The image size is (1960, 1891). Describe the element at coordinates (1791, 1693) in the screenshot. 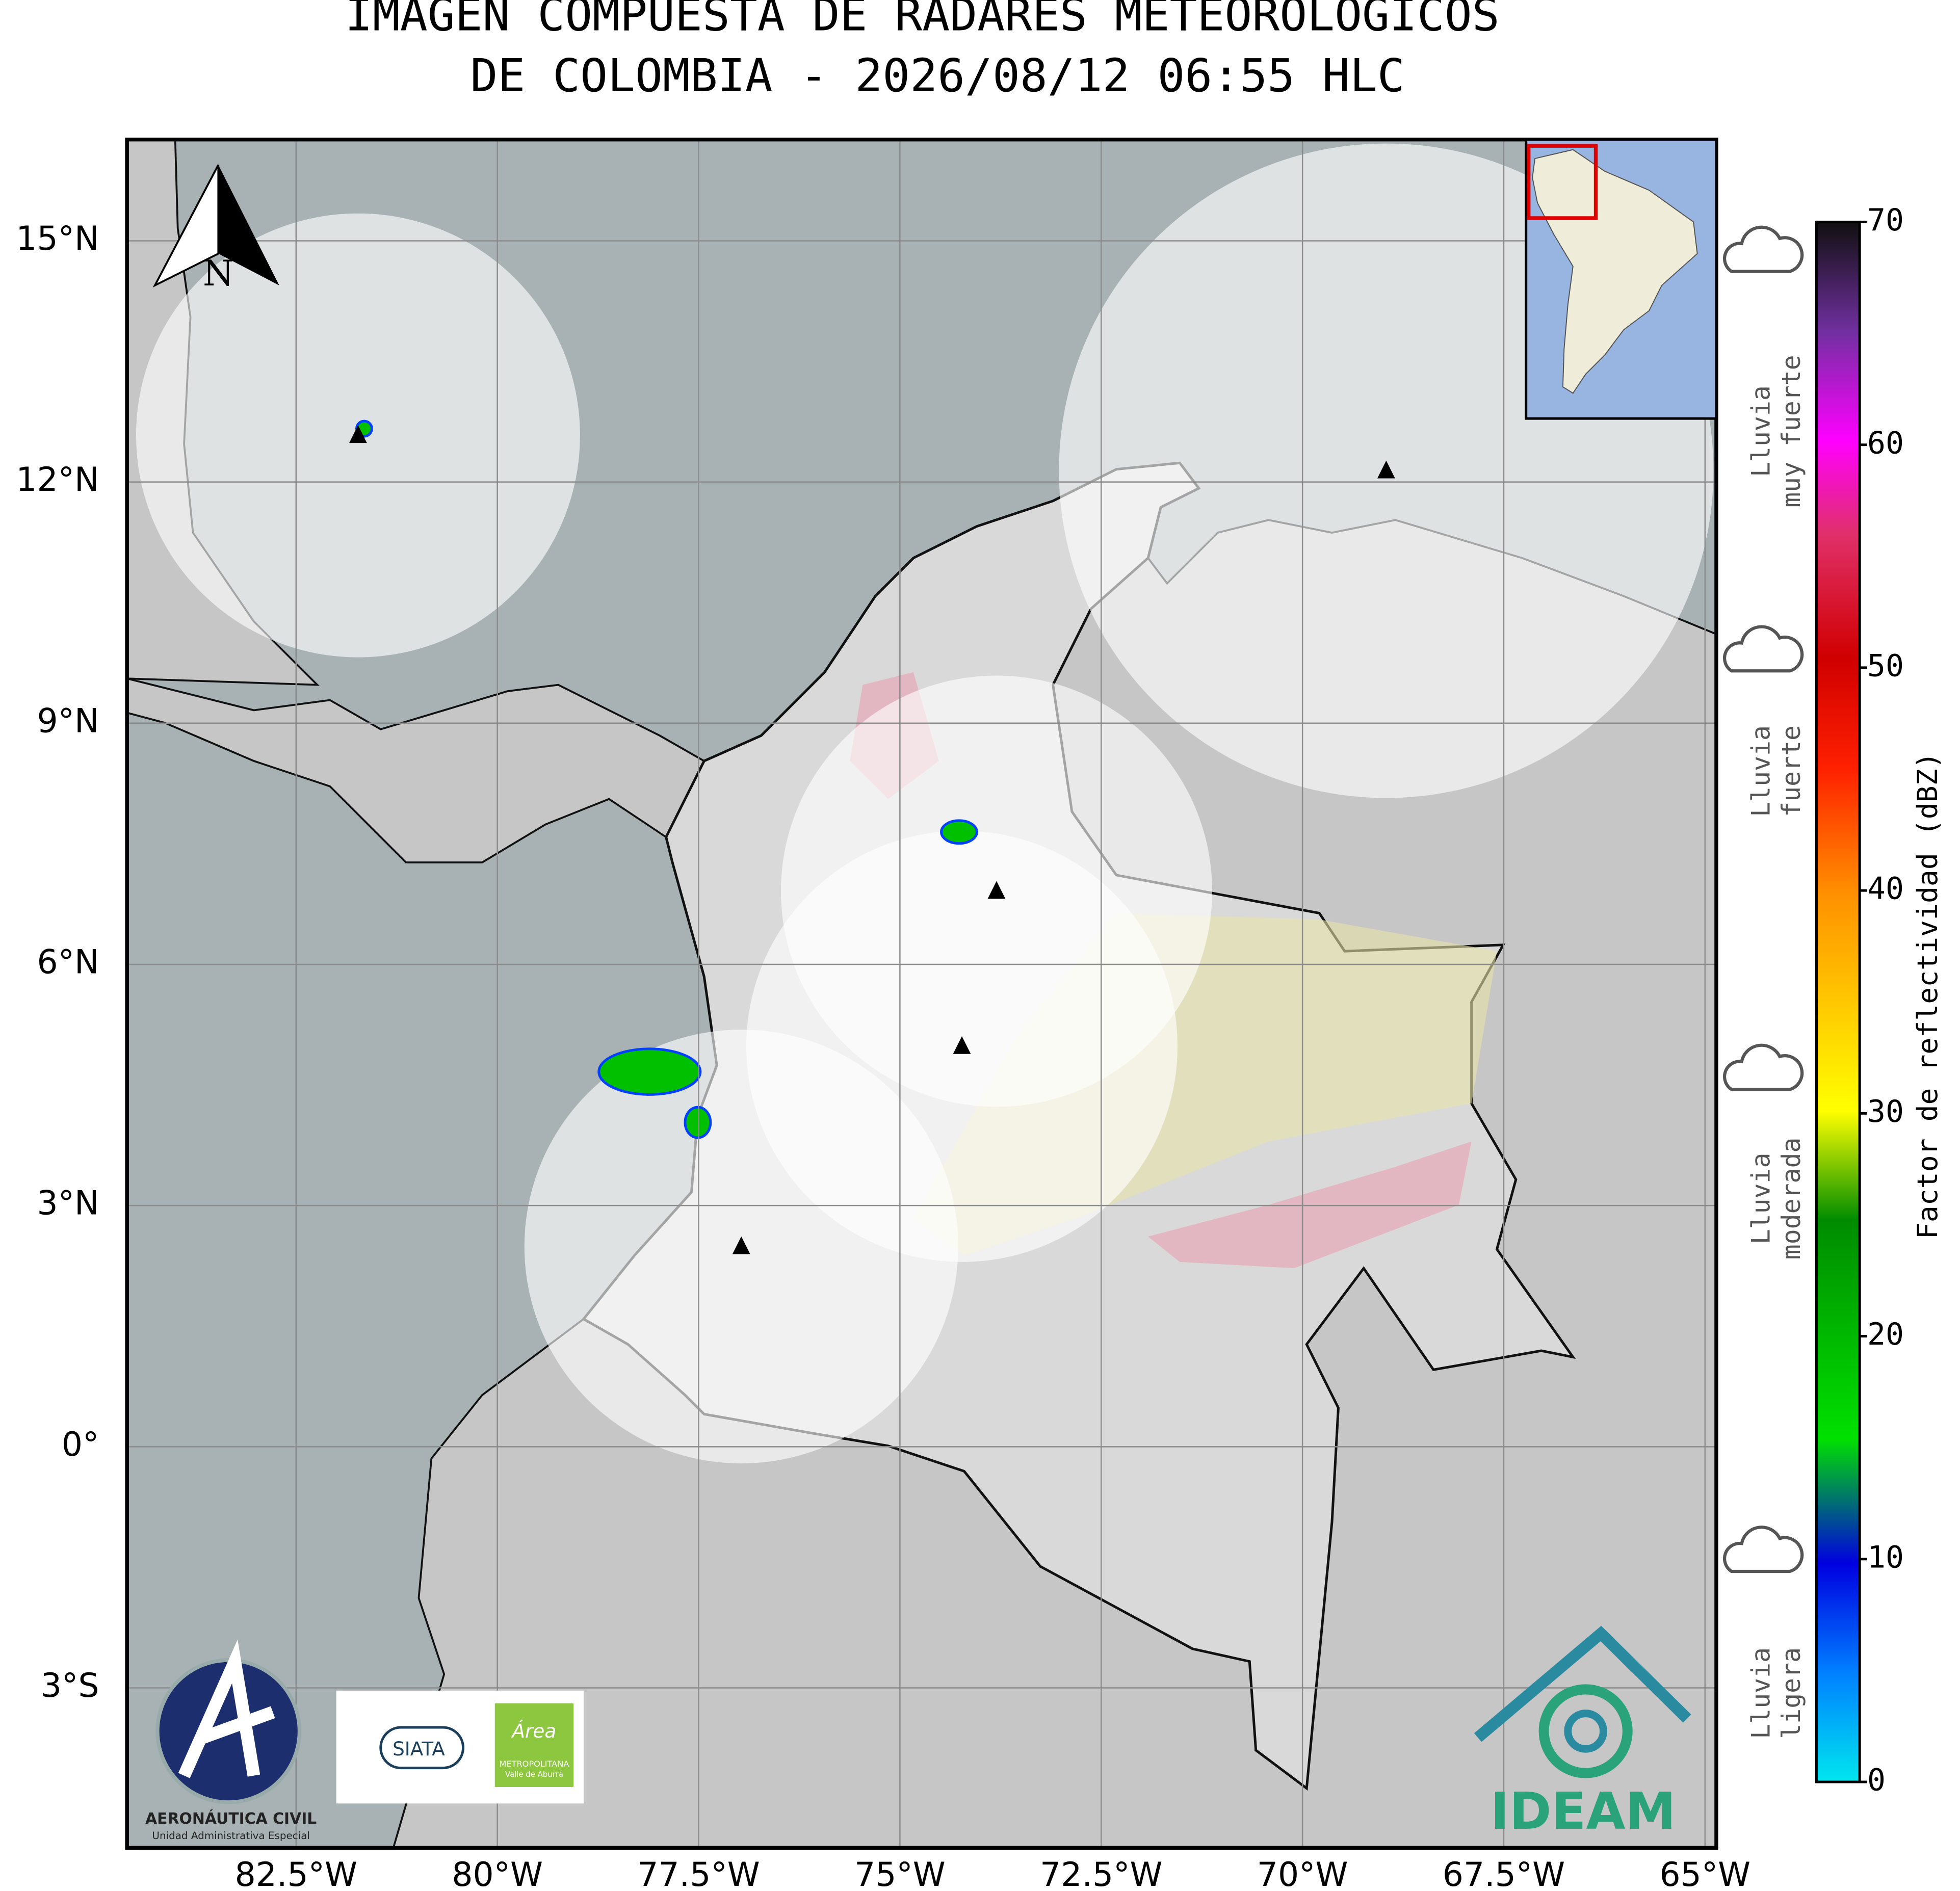

I see `rain-label: ligera` at that location.